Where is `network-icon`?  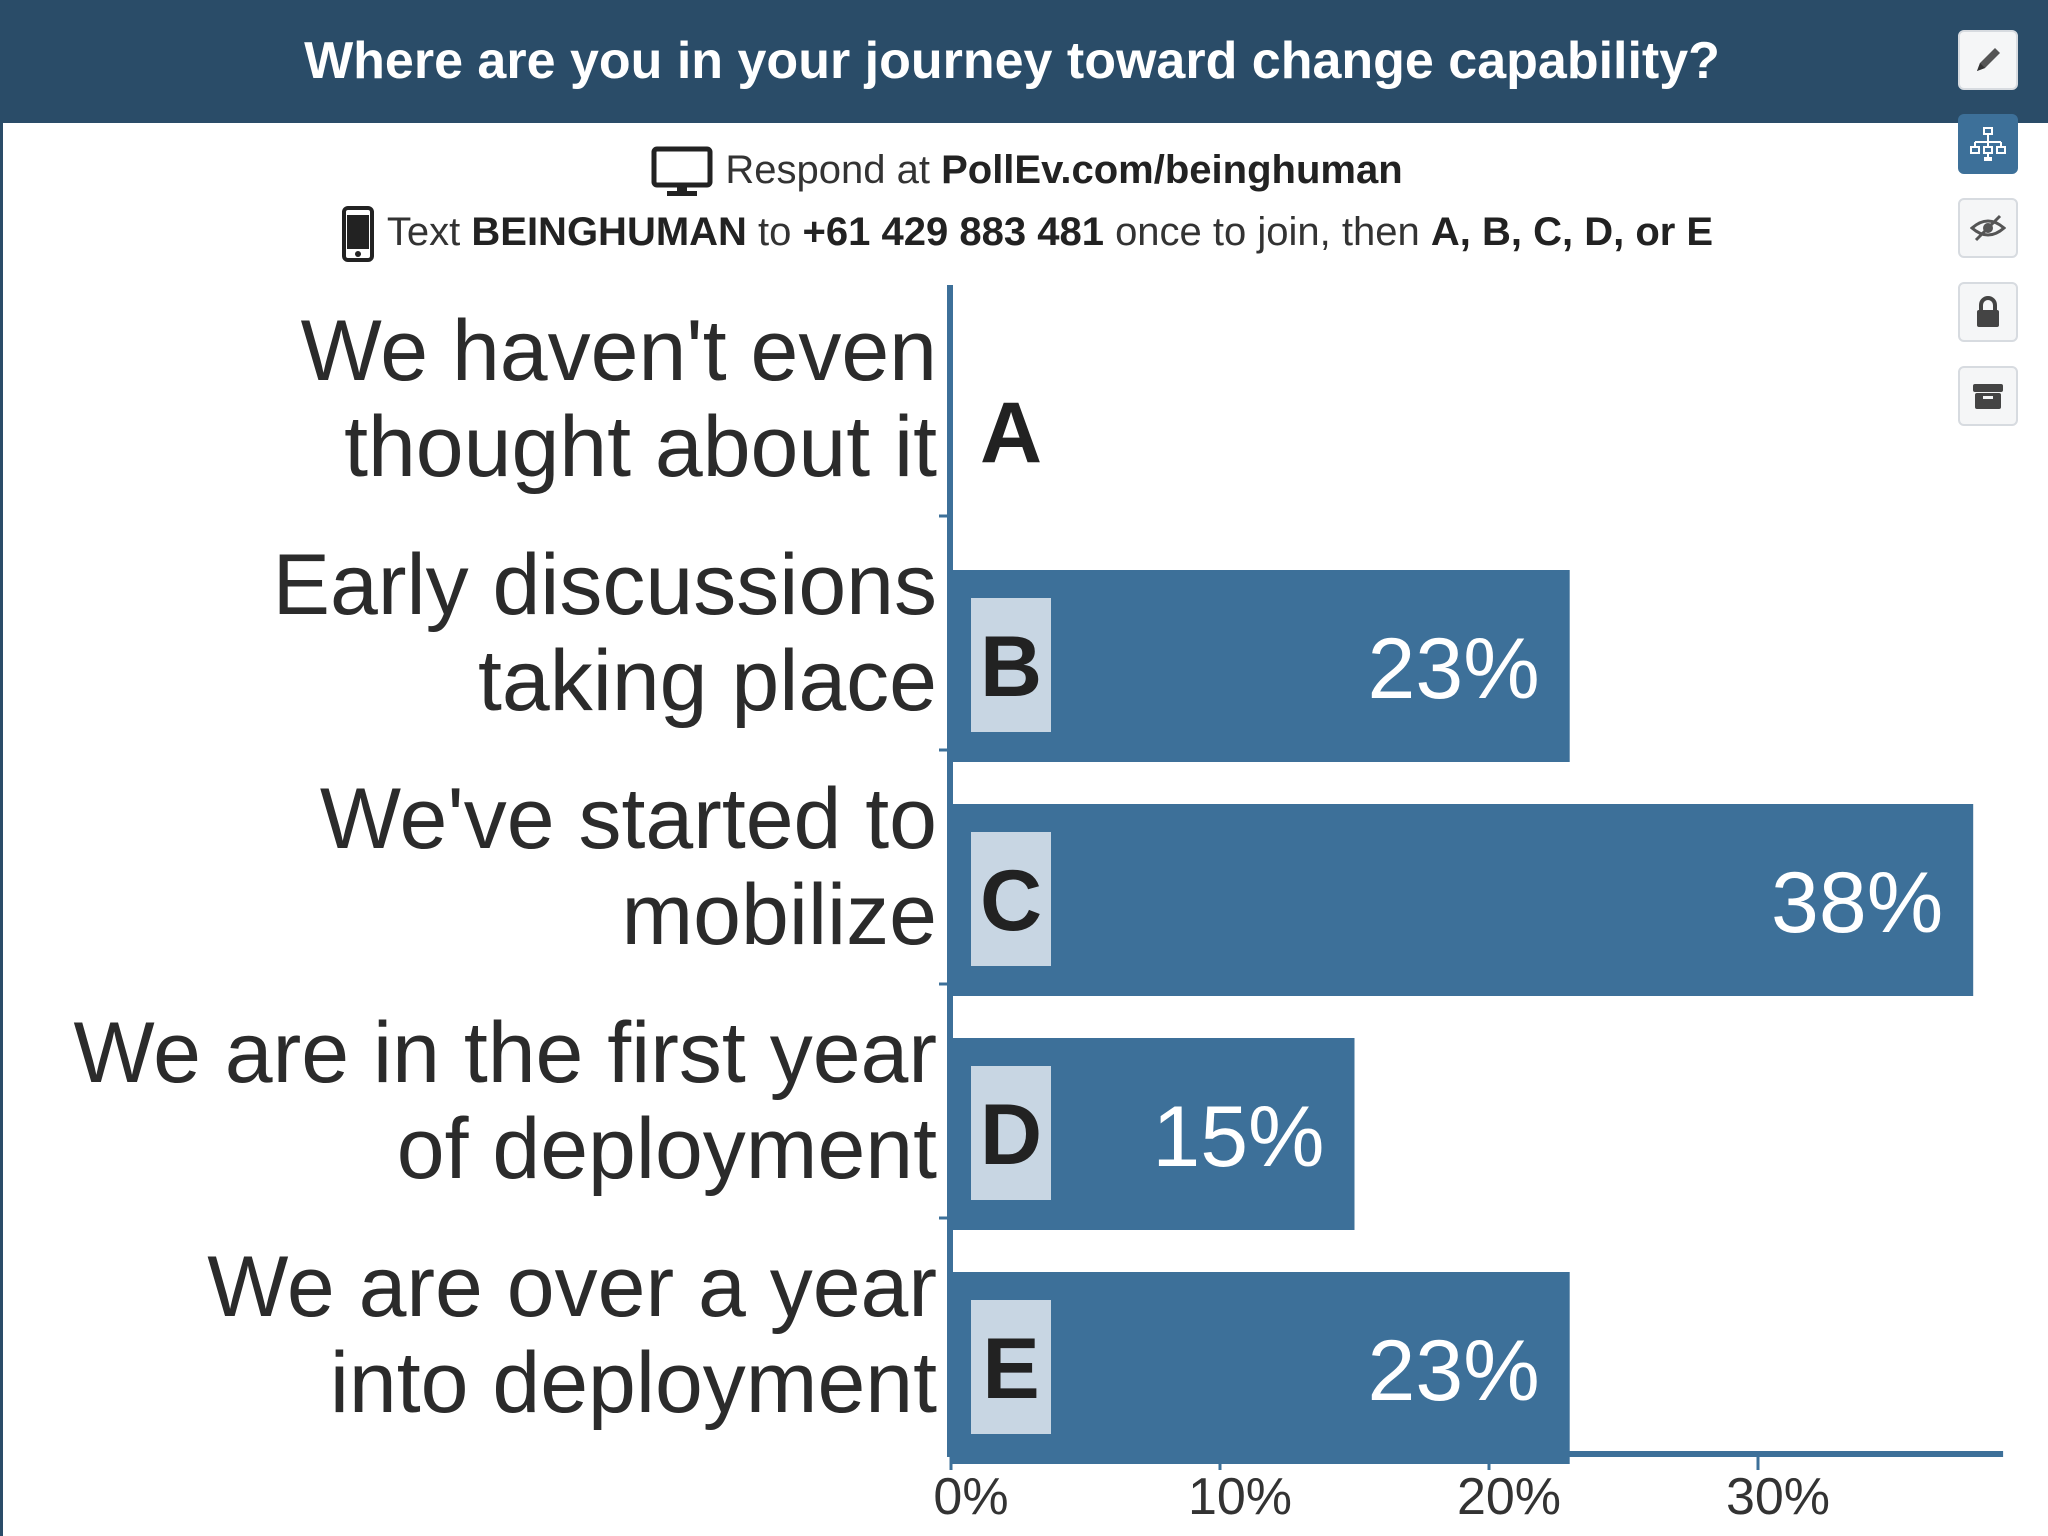
network-icon is located at coordinates (1988, 144).